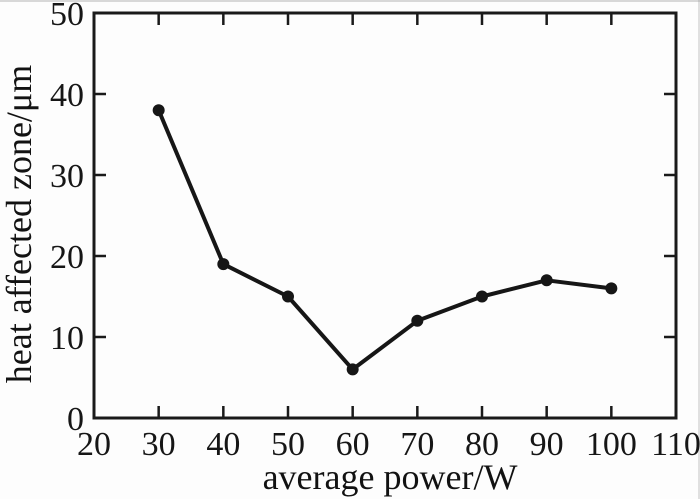 Image resolution: width=700 pixels, height=499 pixels. What do you see at coordinates (547, 444) in the screenshot?
I see `x-tick-label: 90` at bounding box center [547, 444].